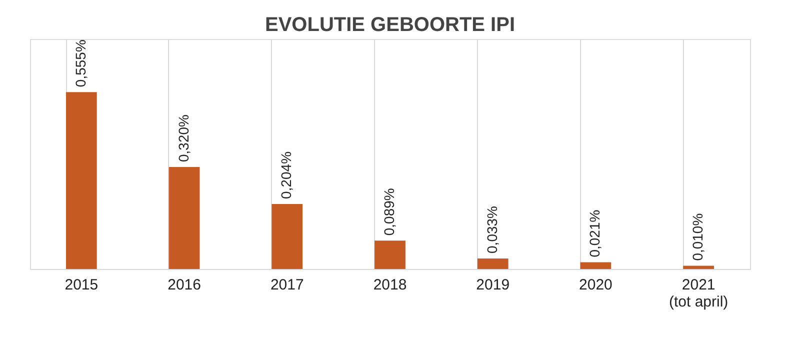 This screenshot has width=800, height=350. What do you see at coordinates (492, 230) in the screenshot?
I see `data-label: 0,033%` at bounding box center [492, 230].